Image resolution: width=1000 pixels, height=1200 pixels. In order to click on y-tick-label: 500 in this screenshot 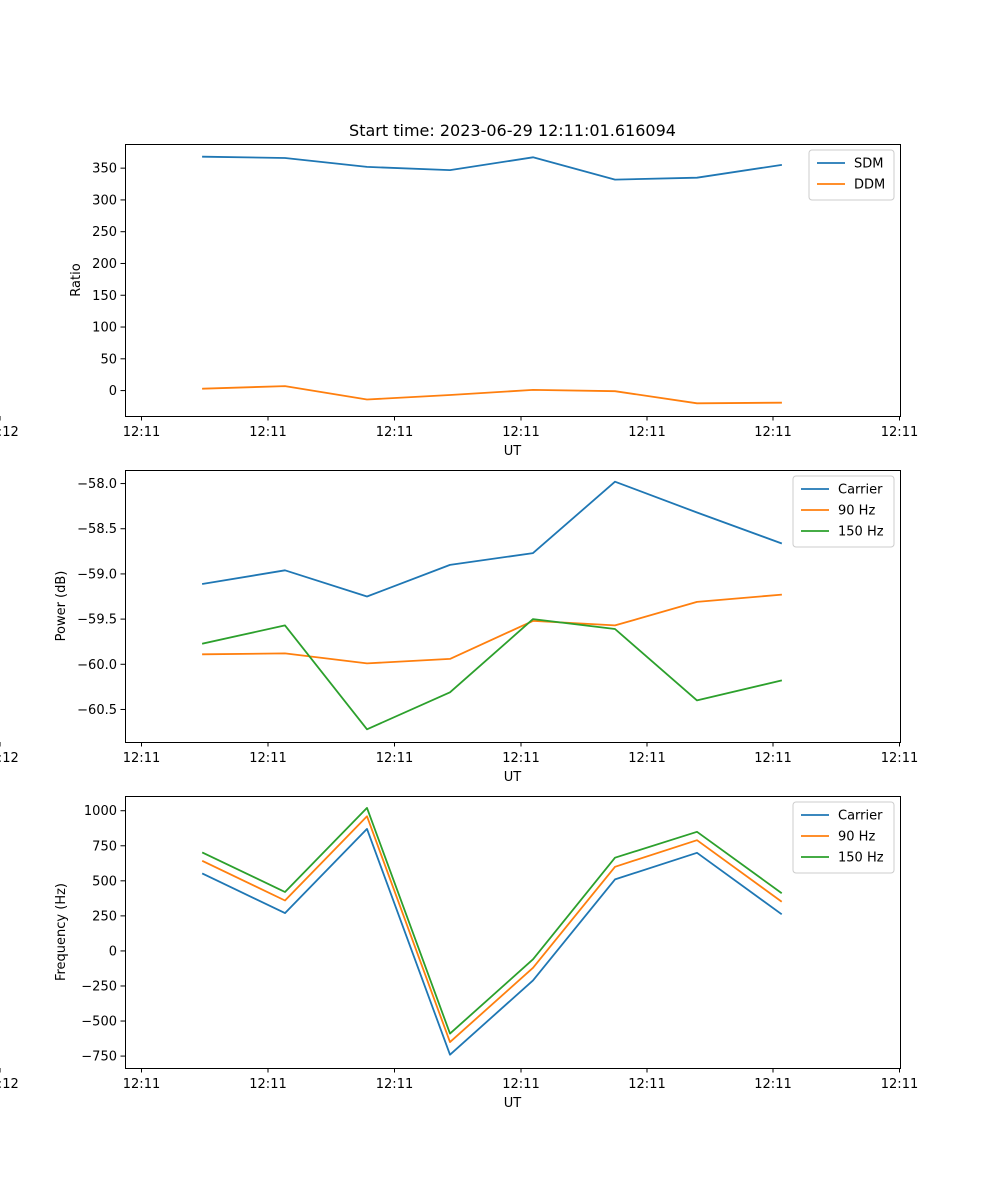, I will do `click(104, 881)`.